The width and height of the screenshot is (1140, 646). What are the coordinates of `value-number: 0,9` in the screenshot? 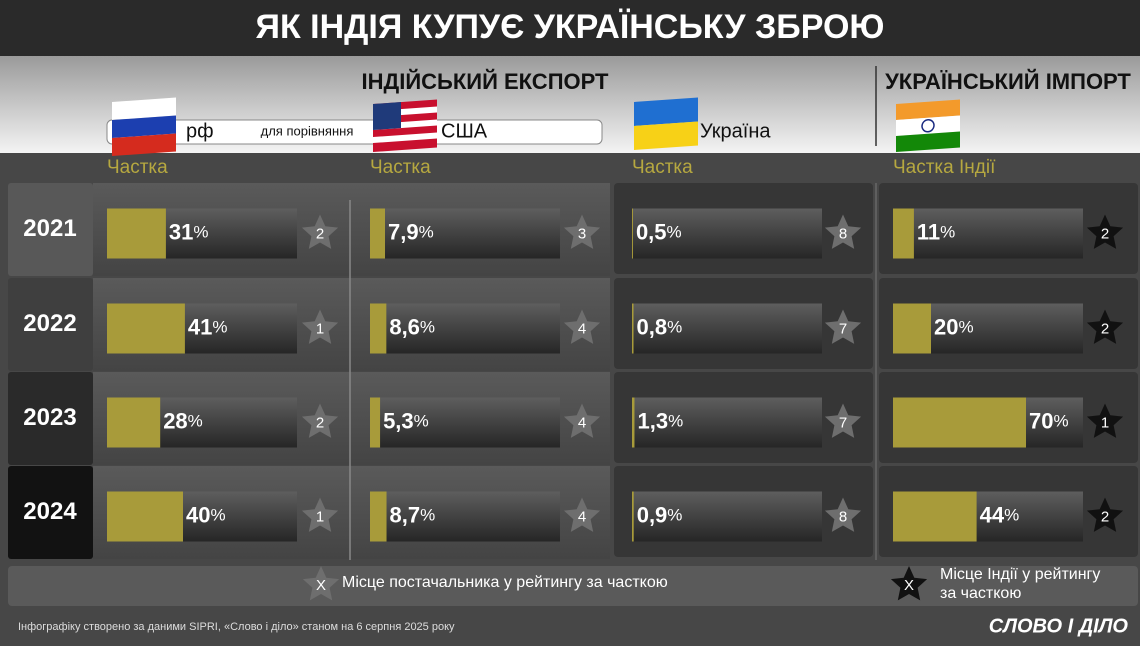 It's located at (652, 514).